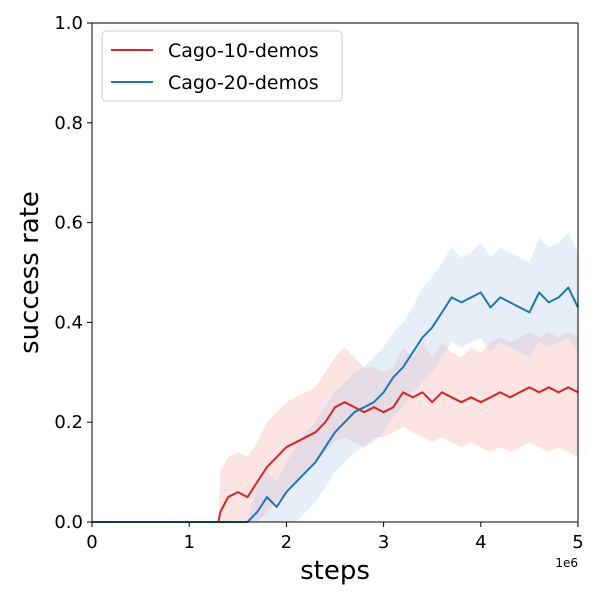 The image size is (600, 600). I want to click on y-tick-label: 0.0, so click(68, 522).